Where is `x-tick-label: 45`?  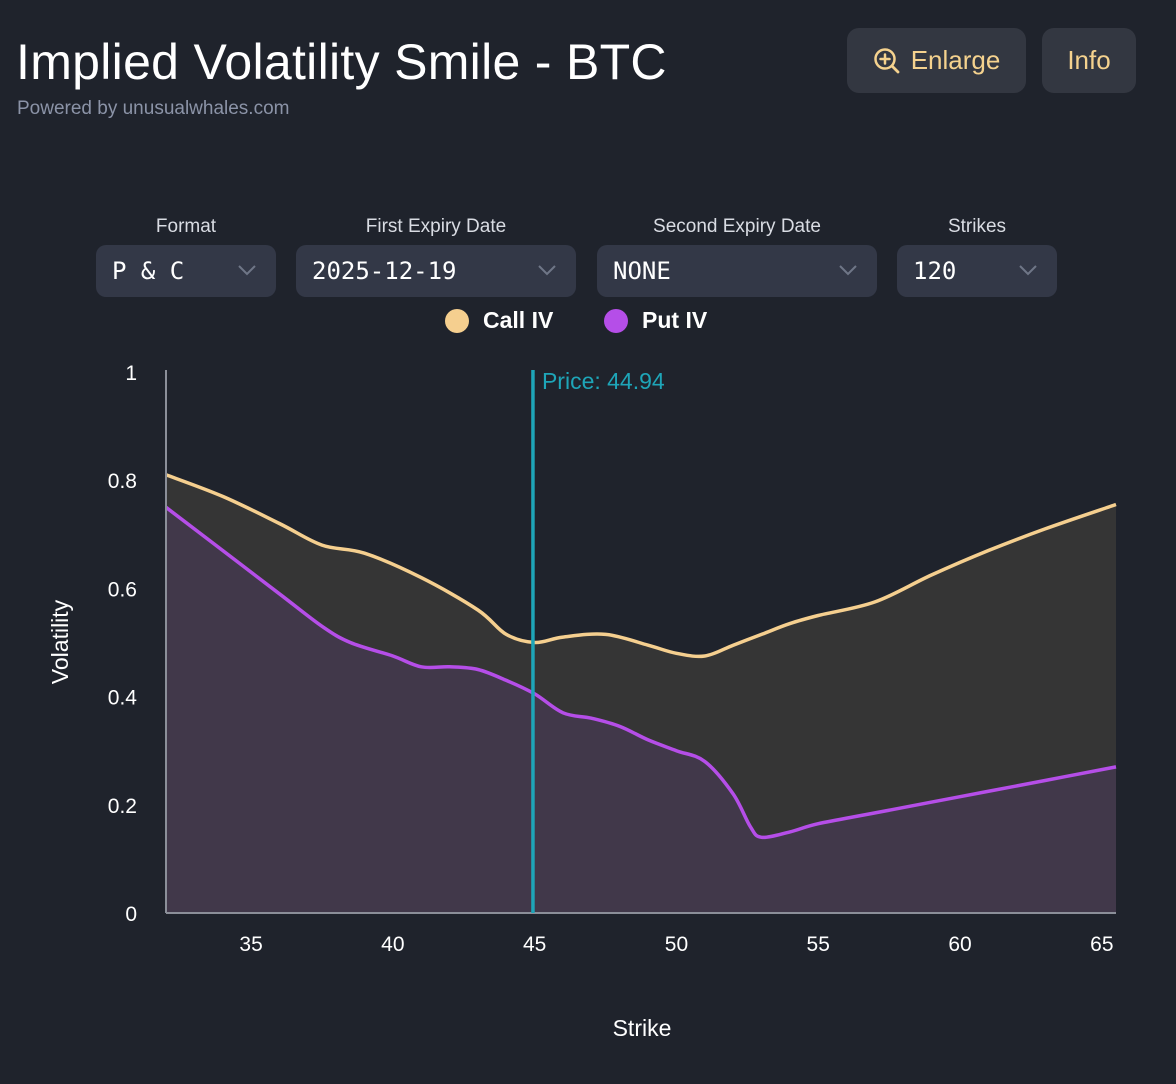
x-tick-label: 45 is located at coordinates (534, 944).